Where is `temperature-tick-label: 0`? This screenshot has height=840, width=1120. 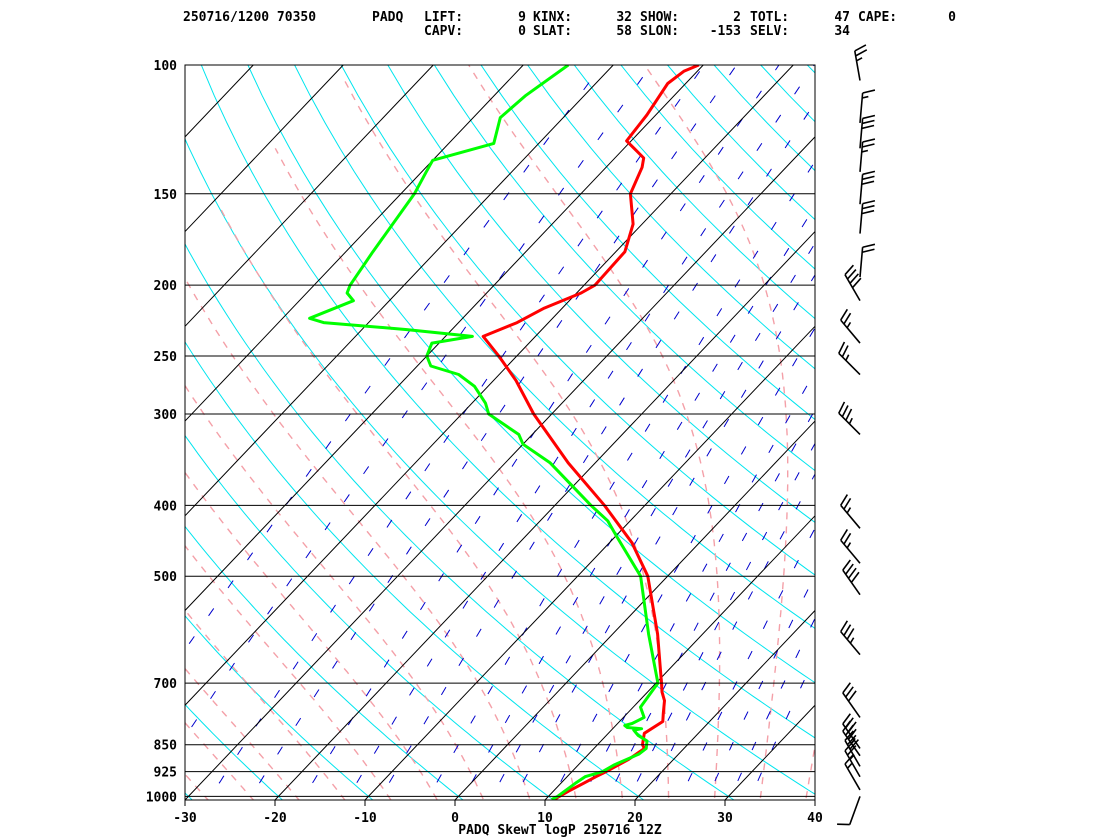 temperature-tick-label: 0 is located at coordinates (455, 818).